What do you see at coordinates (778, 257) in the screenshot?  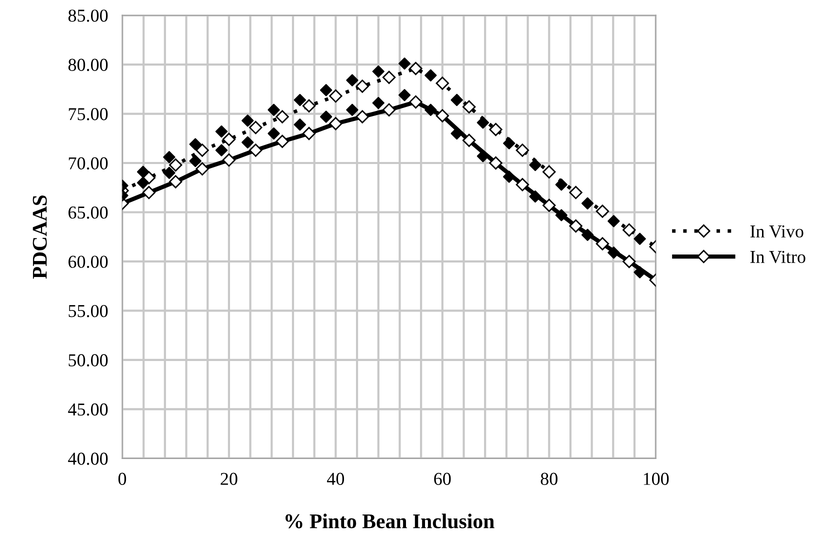 I see `legend-label: In Vitro` at bounding box center [778, 257].